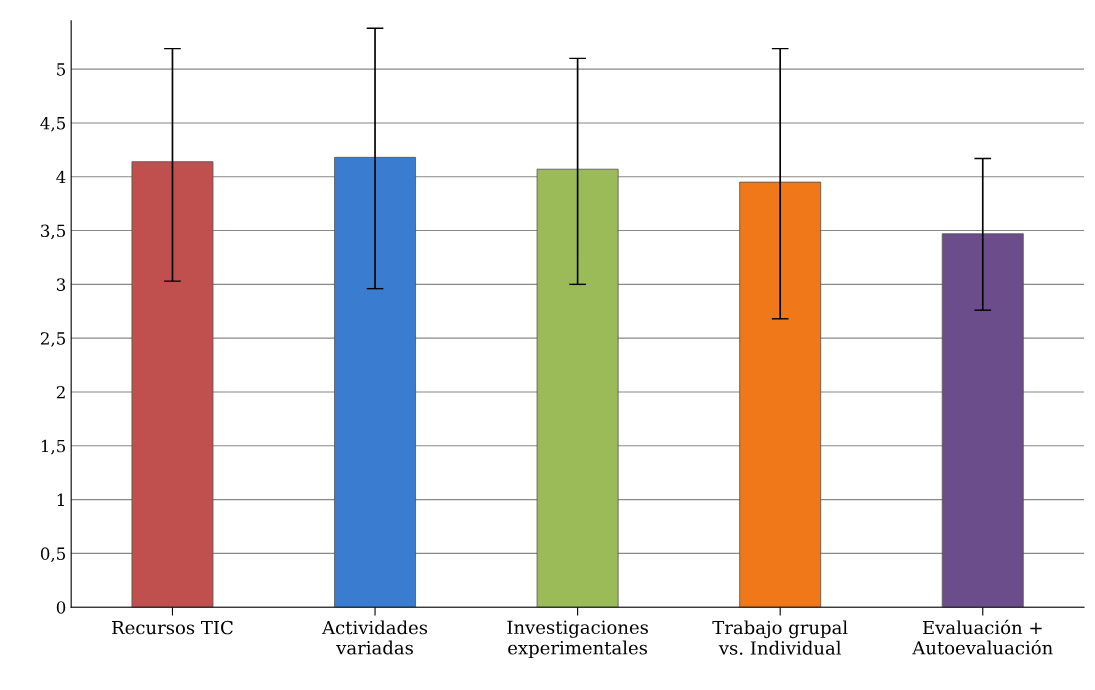 The height and width of the screenshot is (690, 1095). Describe the element at coordinates (53, 554) in the screenshot. I see `y-tick-label: 0,5` at that location.